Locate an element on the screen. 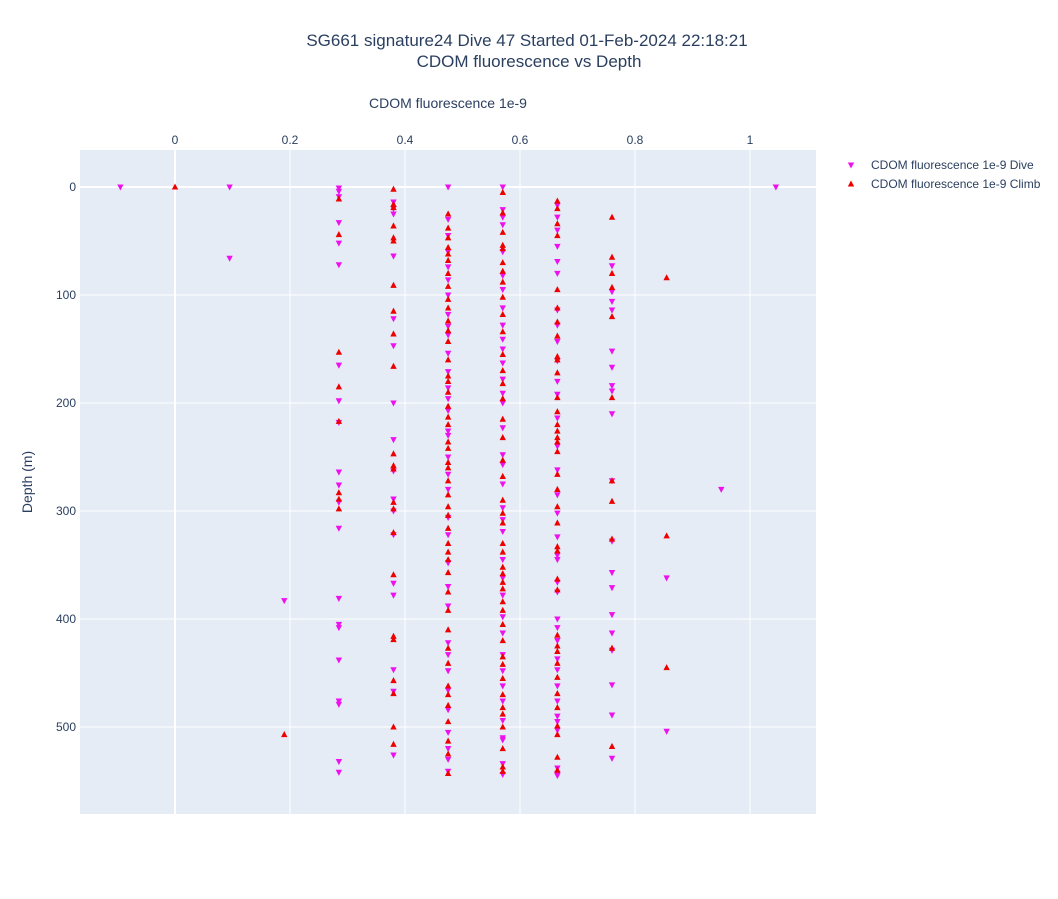  y-tick-label: 0 is located at coordinates (72, 187).